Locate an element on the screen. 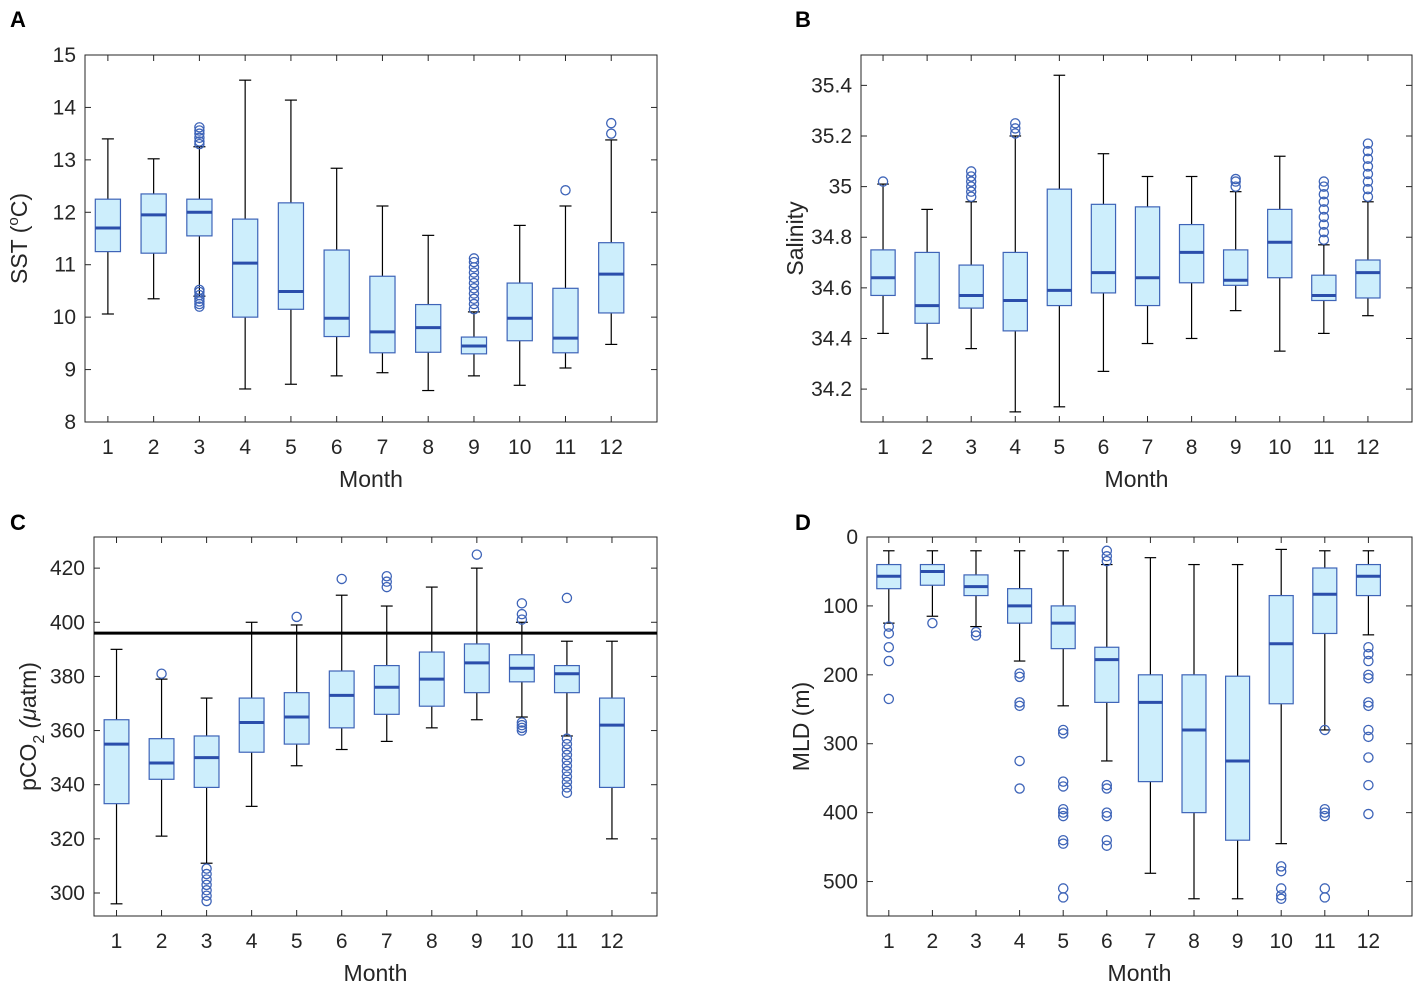 The image size is (1417, 987). y-axis-label: SST (oC) is located at coordinates (18, 238).